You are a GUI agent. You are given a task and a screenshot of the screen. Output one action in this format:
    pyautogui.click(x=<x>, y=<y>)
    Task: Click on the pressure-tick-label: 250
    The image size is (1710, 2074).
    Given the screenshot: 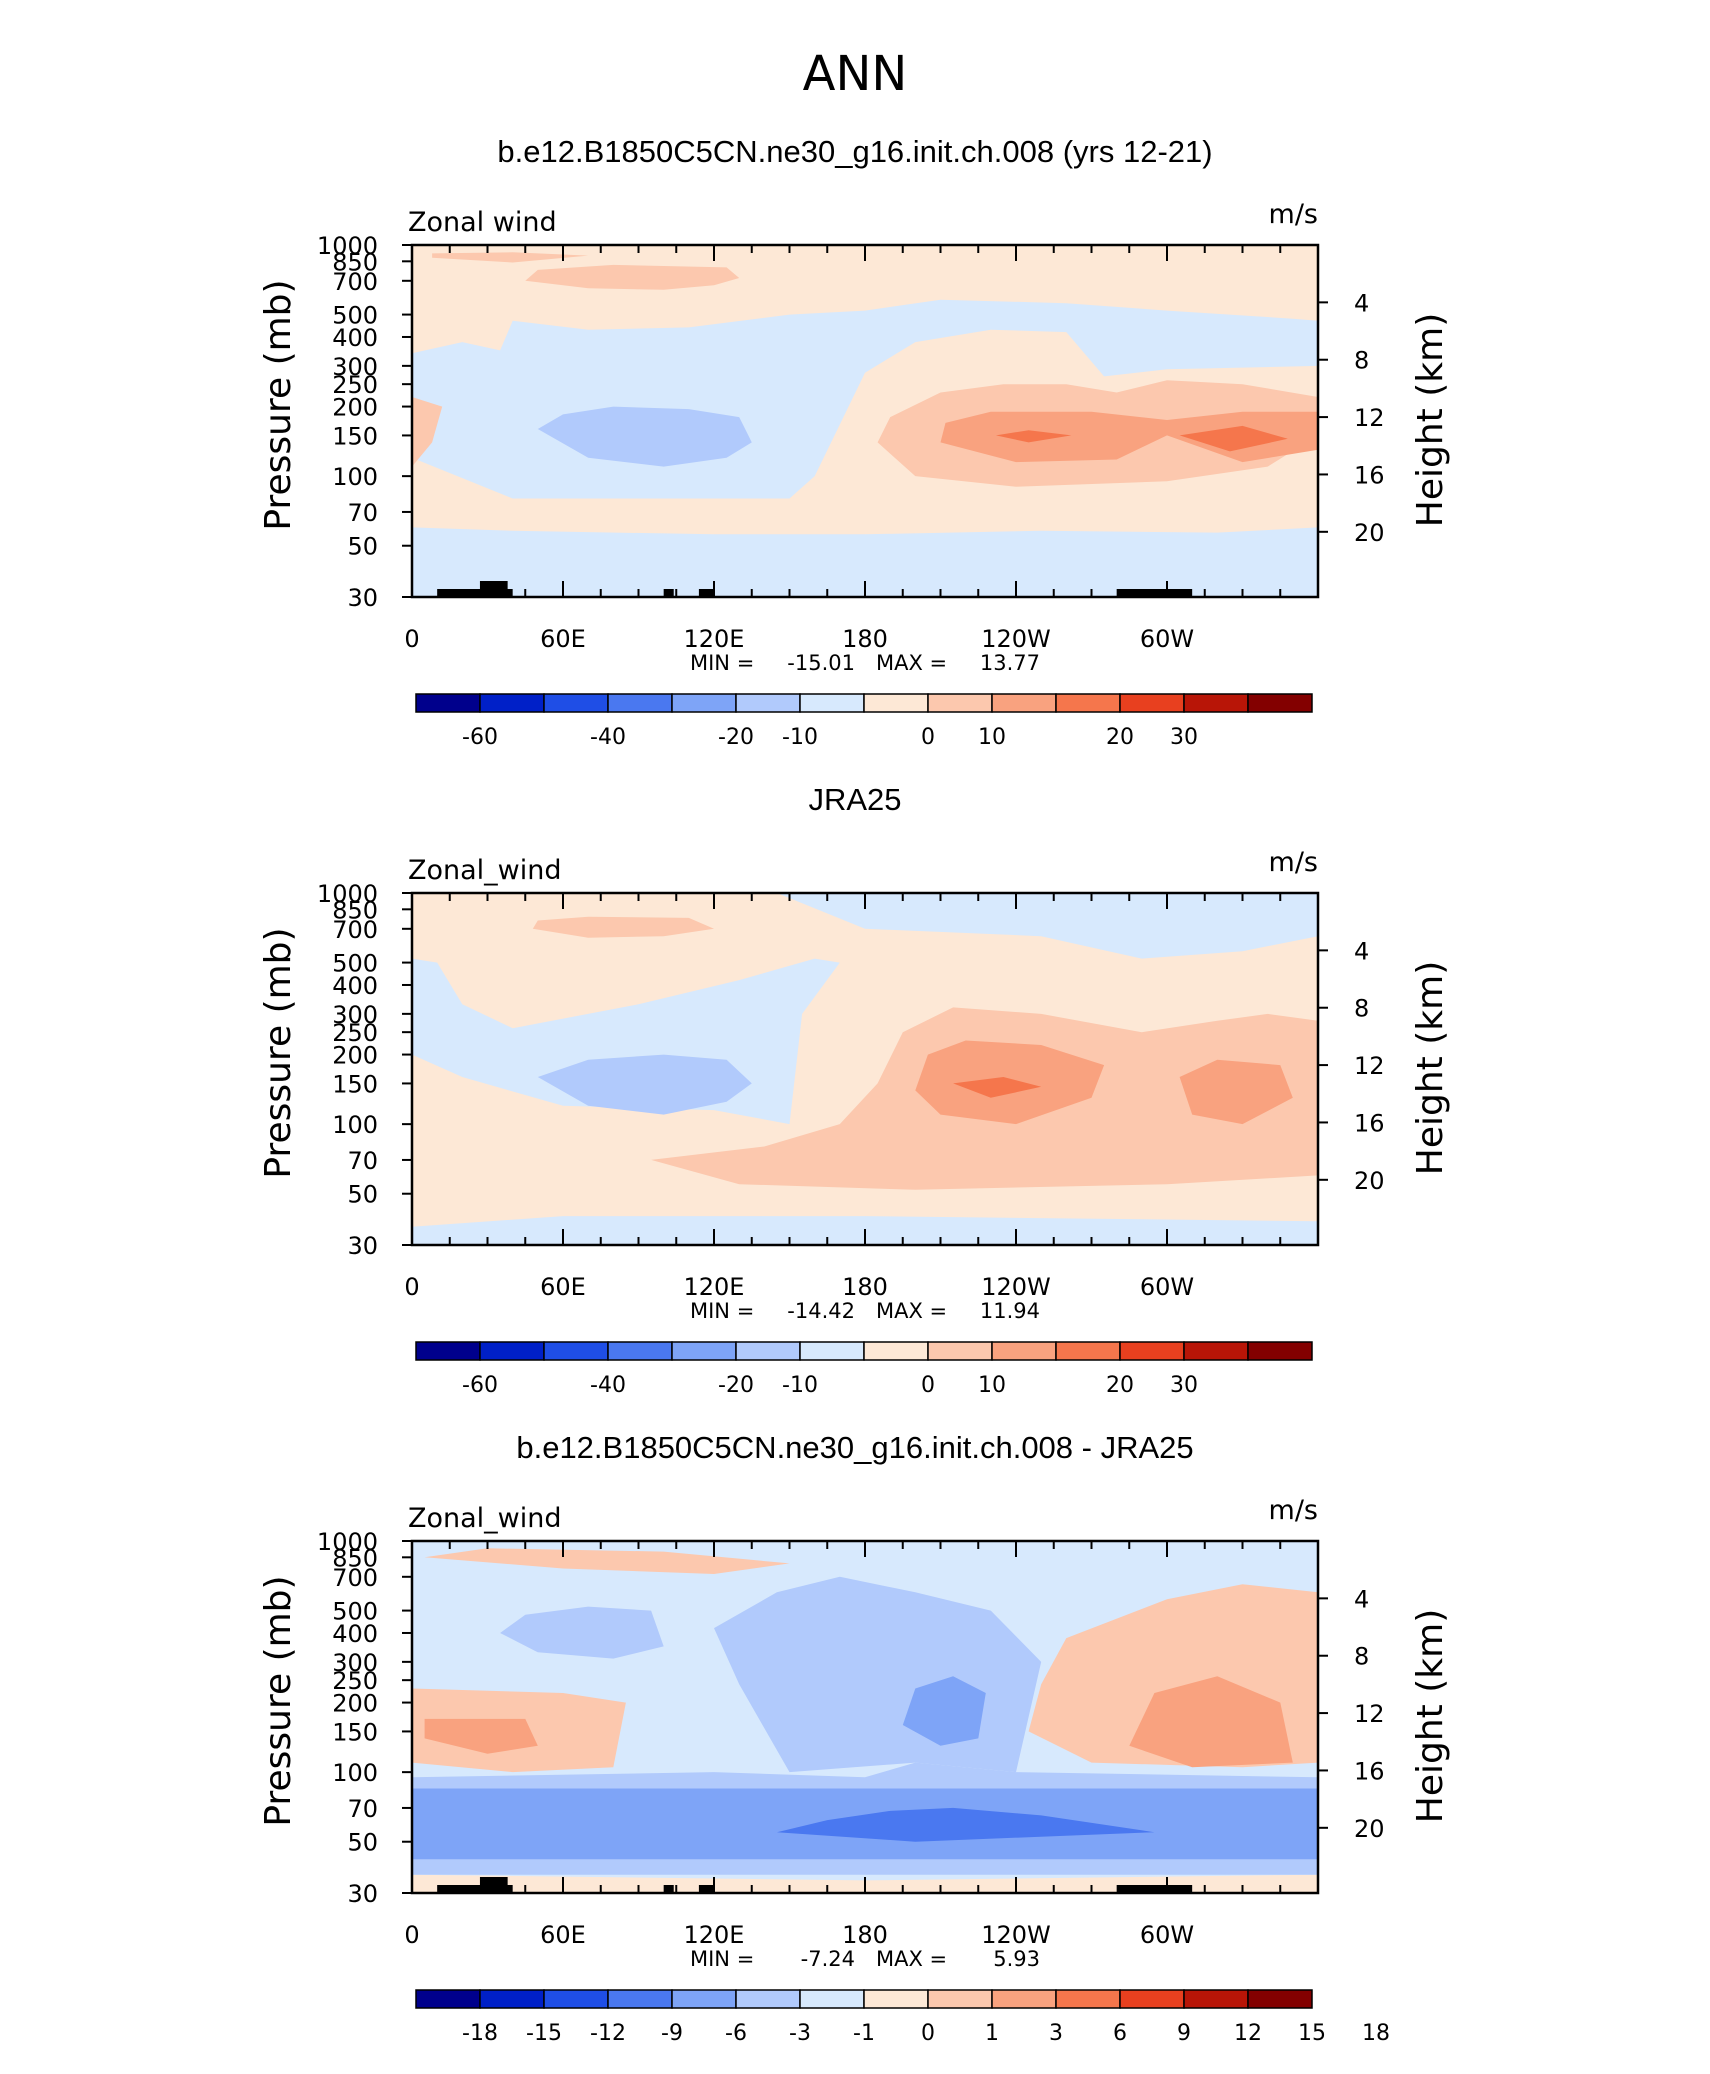 What is the action you would take?
    pyautogui.click(x=355, y=385)
    